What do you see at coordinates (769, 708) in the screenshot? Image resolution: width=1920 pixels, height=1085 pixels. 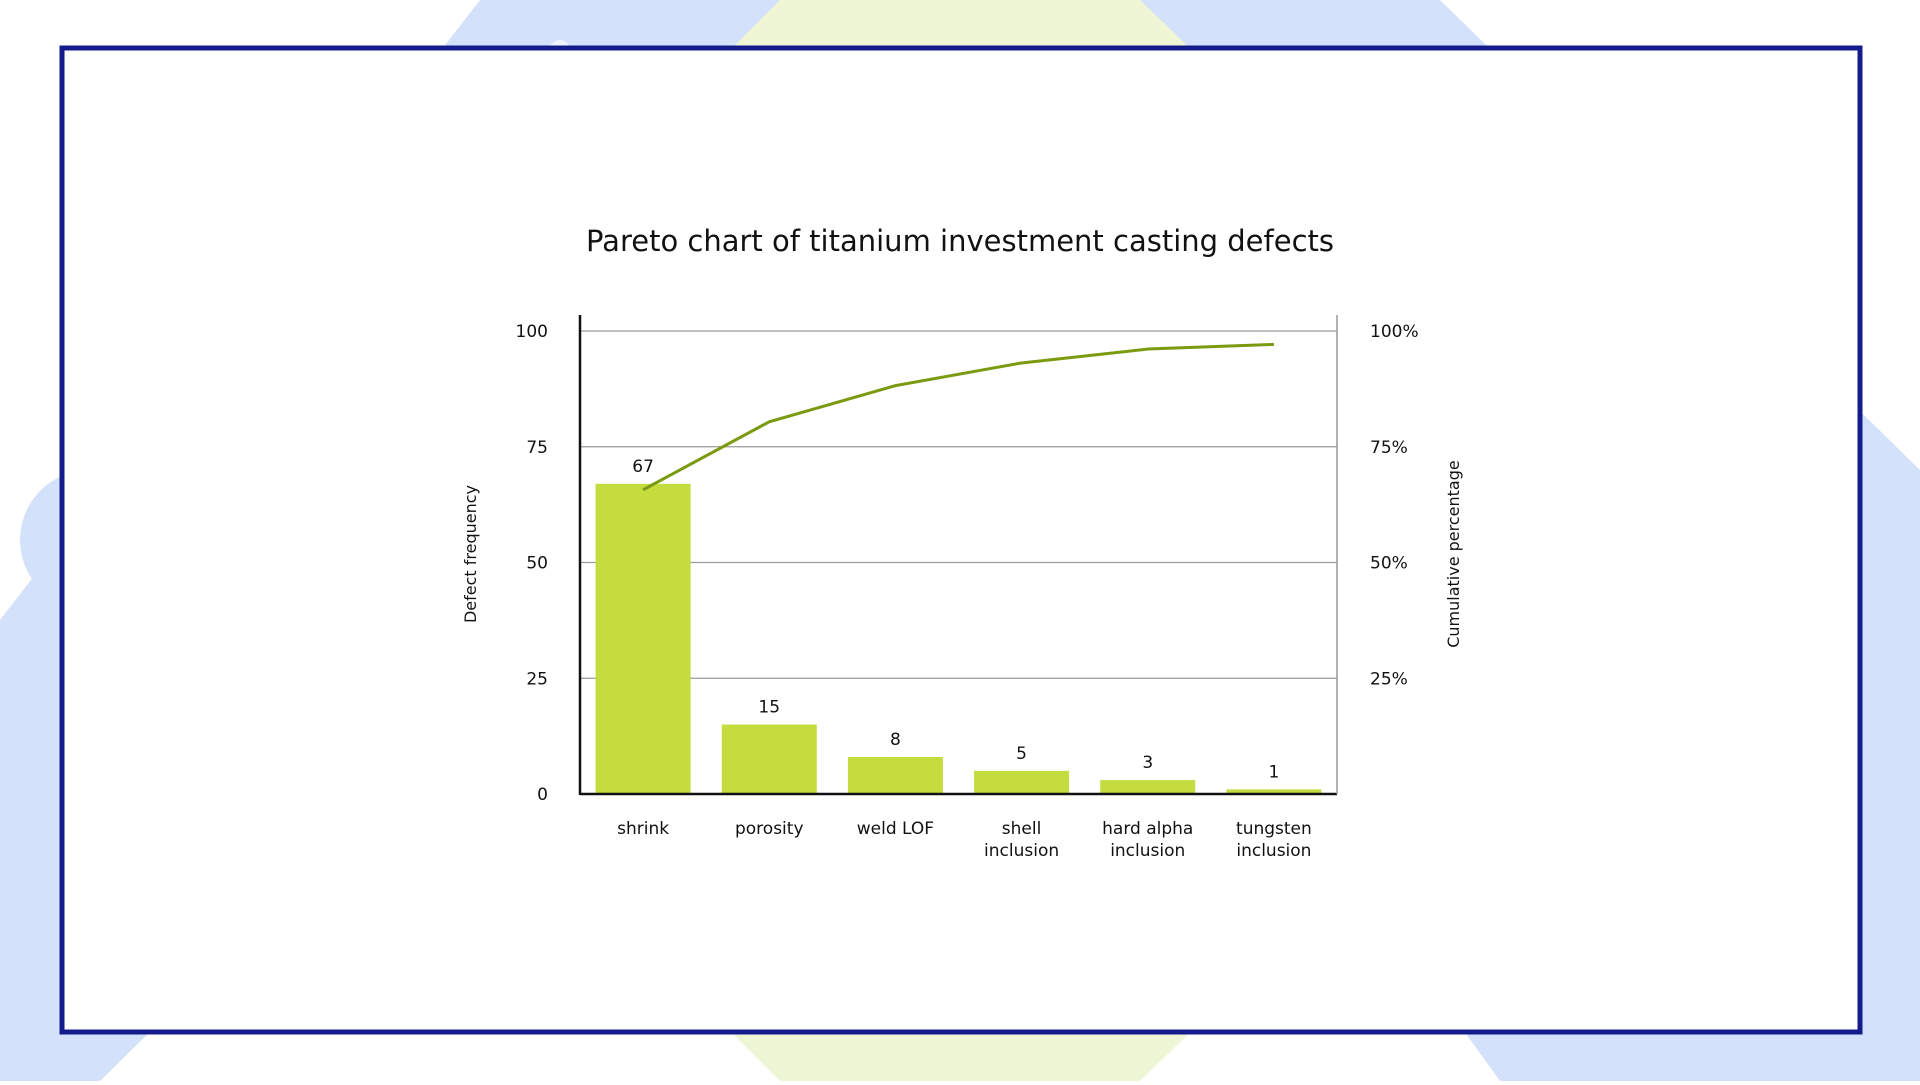 I see `bar-value-label: 15` at bounding box center [769, 708].